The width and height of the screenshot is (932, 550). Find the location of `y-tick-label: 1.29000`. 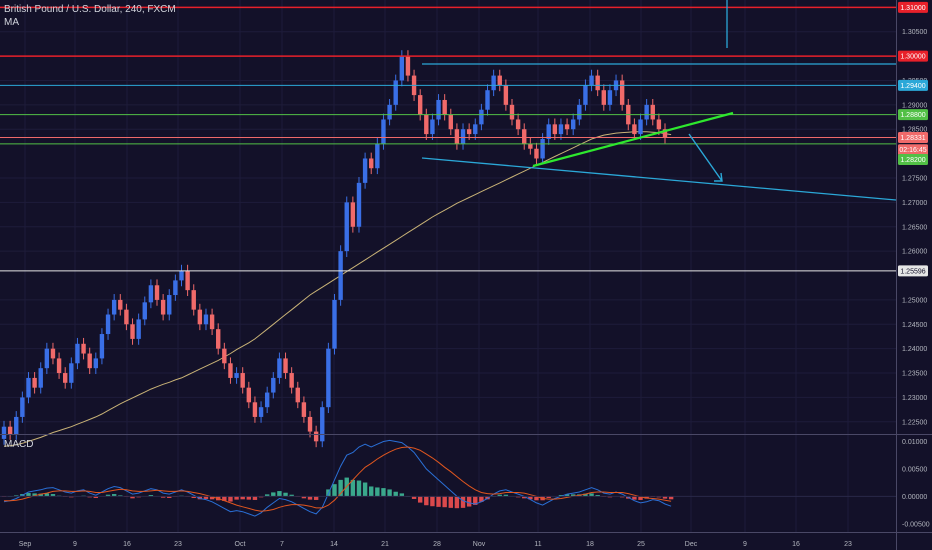

y-tick-label: 1.29000 is located at coordinates (914, 105).